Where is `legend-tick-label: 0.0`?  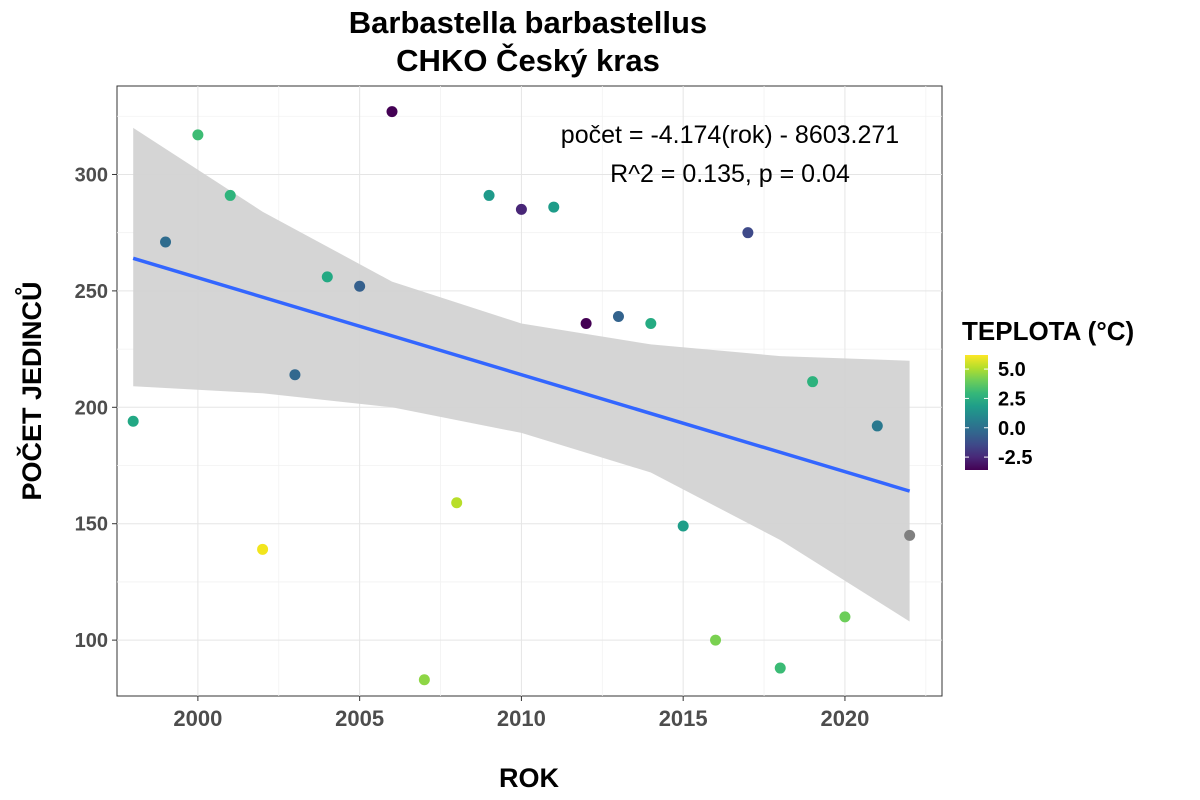 legend-tick-label: 0.0 is located at coordinates (1012, 429).